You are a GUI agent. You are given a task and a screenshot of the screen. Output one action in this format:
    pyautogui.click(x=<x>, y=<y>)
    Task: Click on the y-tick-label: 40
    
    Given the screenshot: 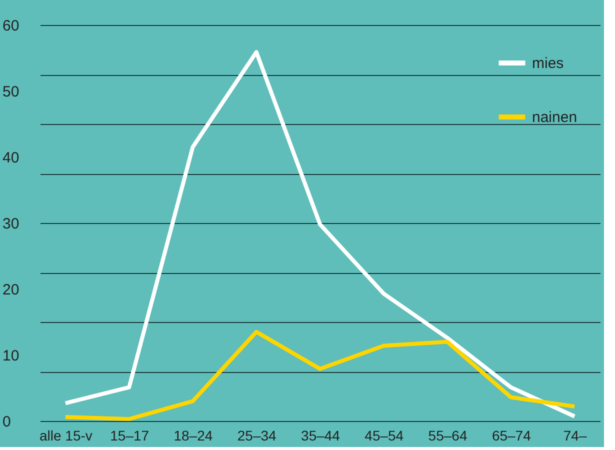 What is the action you would take?
    pyautogui.click(x=11, y=158)
    